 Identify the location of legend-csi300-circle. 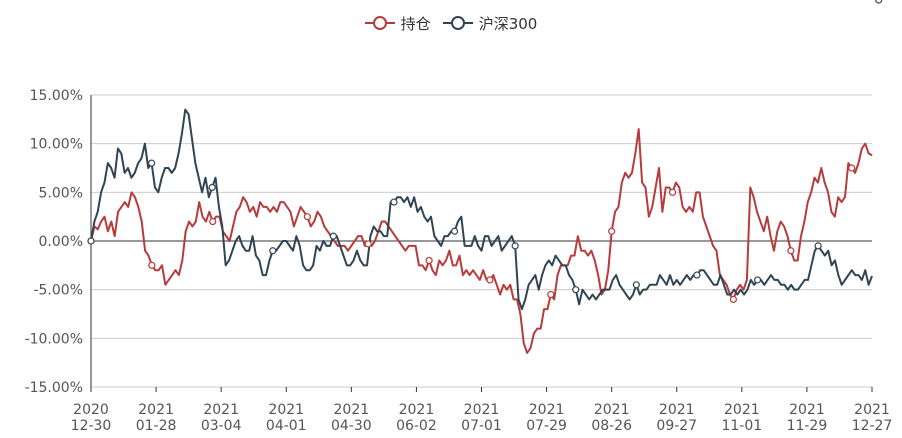
(457, 23).